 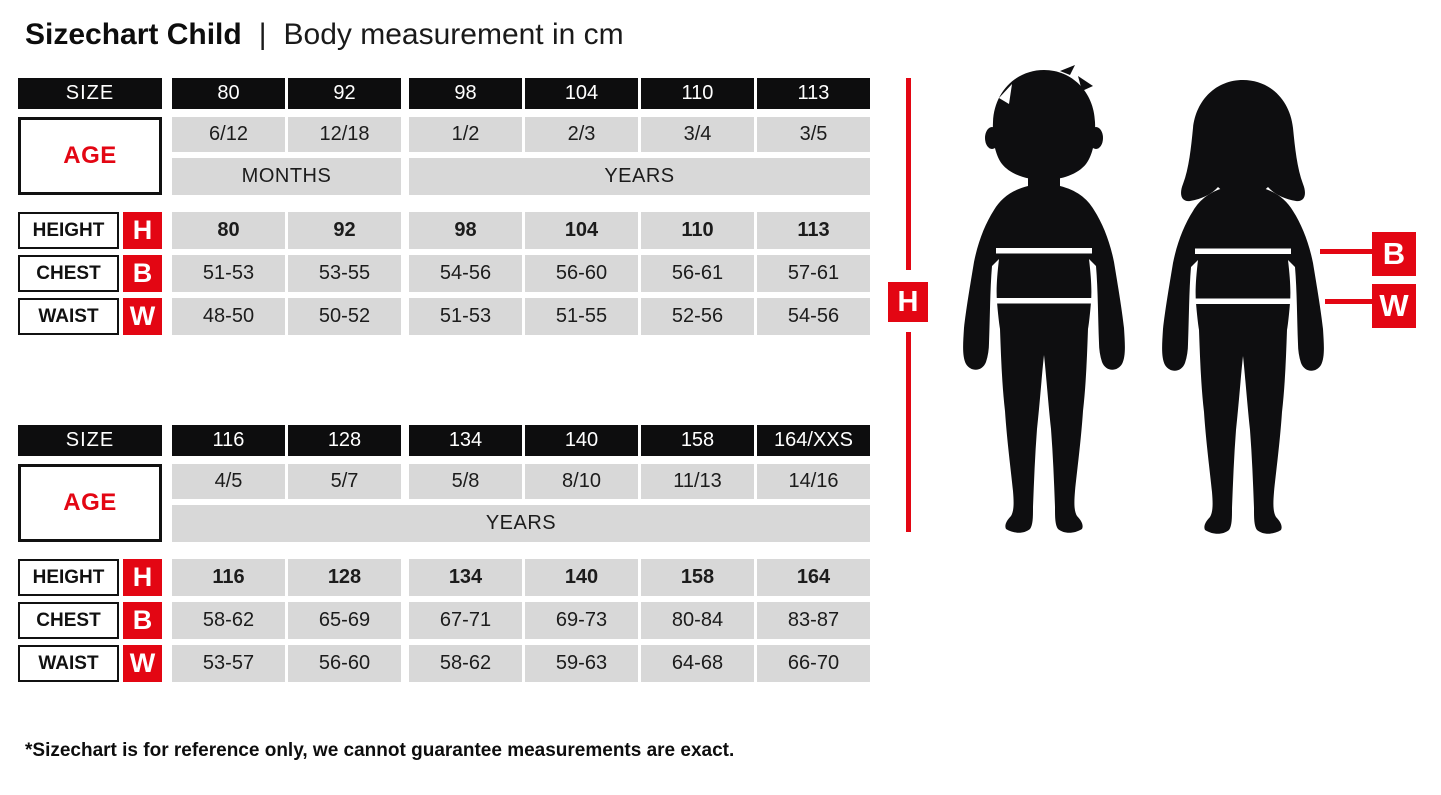 I want to click on waist-value: 48-50, so click(x=228, y=316).